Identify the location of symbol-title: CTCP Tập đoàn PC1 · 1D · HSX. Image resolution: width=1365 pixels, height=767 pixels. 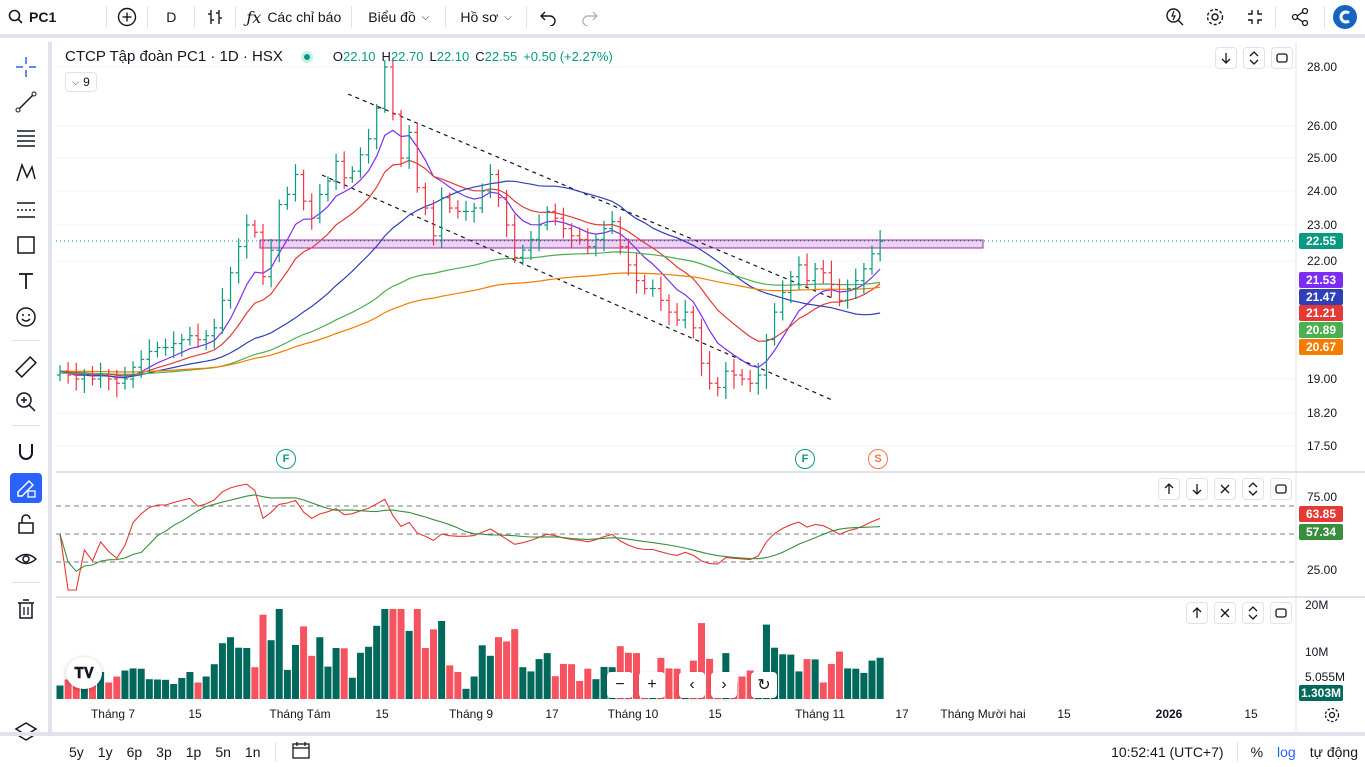
(174, 56).